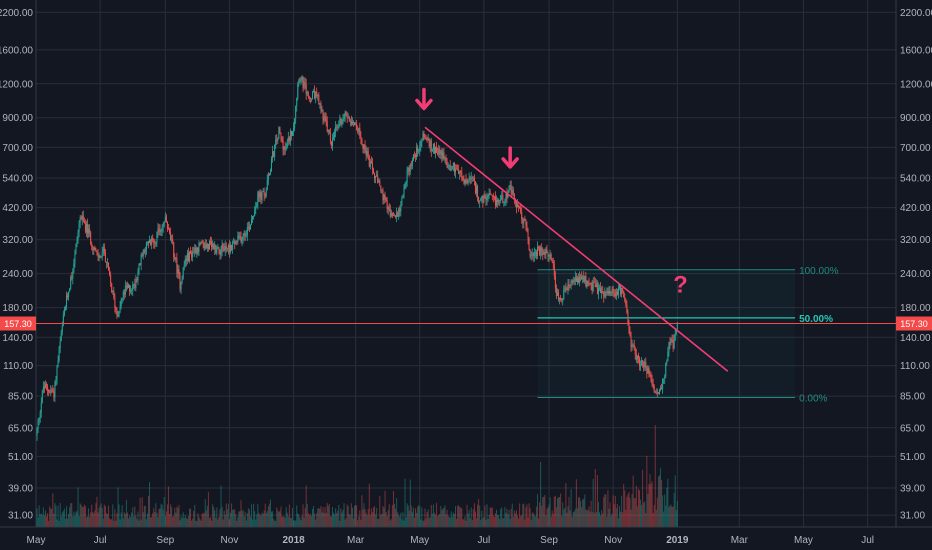  What do you see at coordinates (576, 249) in the screenshot?
I see `trendline` at bounding box center [576, 249].